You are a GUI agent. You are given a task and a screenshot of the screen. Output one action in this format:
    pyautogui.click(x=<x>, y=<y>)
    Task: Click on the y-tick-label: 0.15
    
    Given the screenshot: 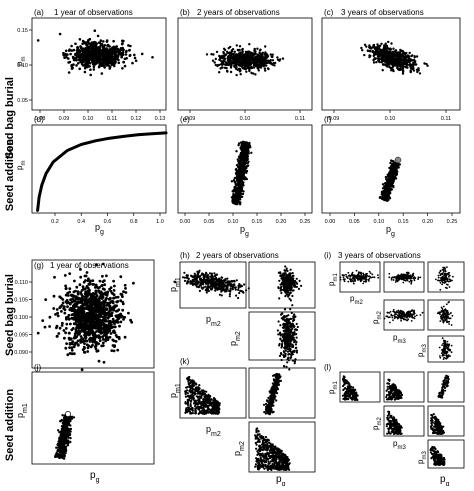 What is the action you would take?
    pyautogui.click(x=22, y=31)
    